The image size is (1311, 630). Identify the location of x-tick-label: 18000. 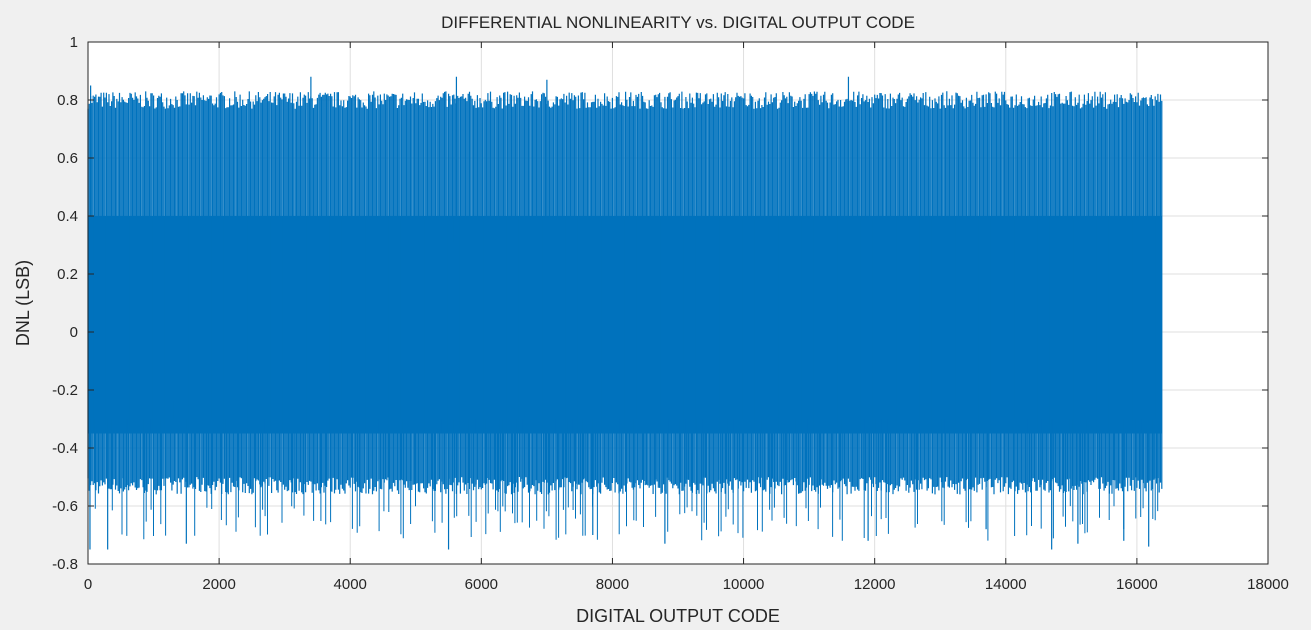
(1268, 584).